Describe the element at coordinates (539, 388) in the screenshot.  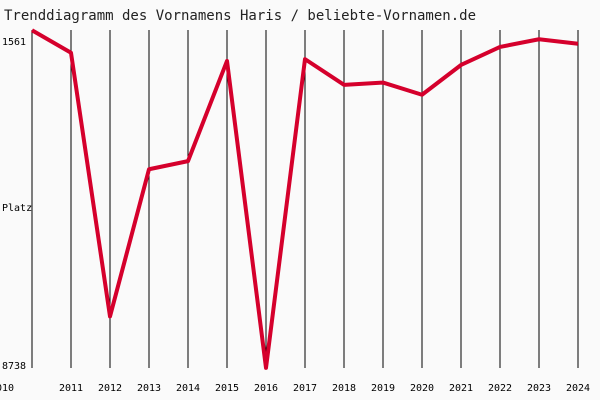
I see `x-tick-label: 2023` at that location.